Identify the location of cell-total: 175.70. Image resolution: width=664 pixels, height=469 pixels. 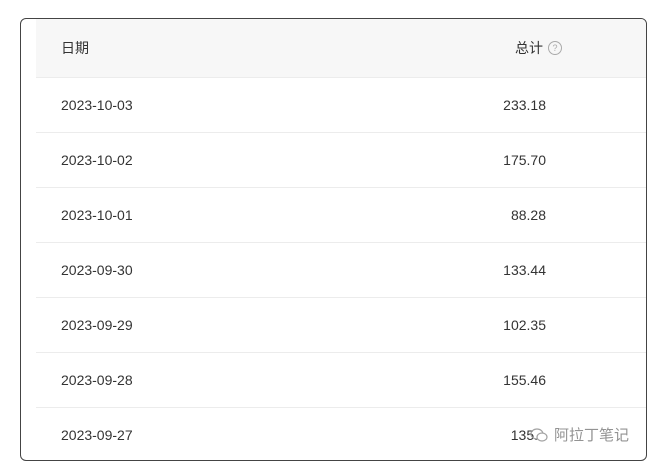
(524, 160).